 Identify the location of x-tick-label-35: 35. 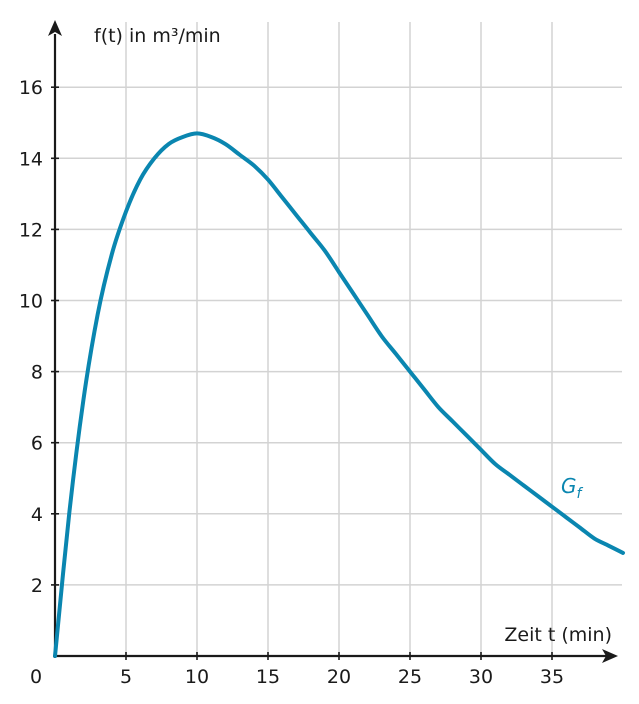
(552, 677).